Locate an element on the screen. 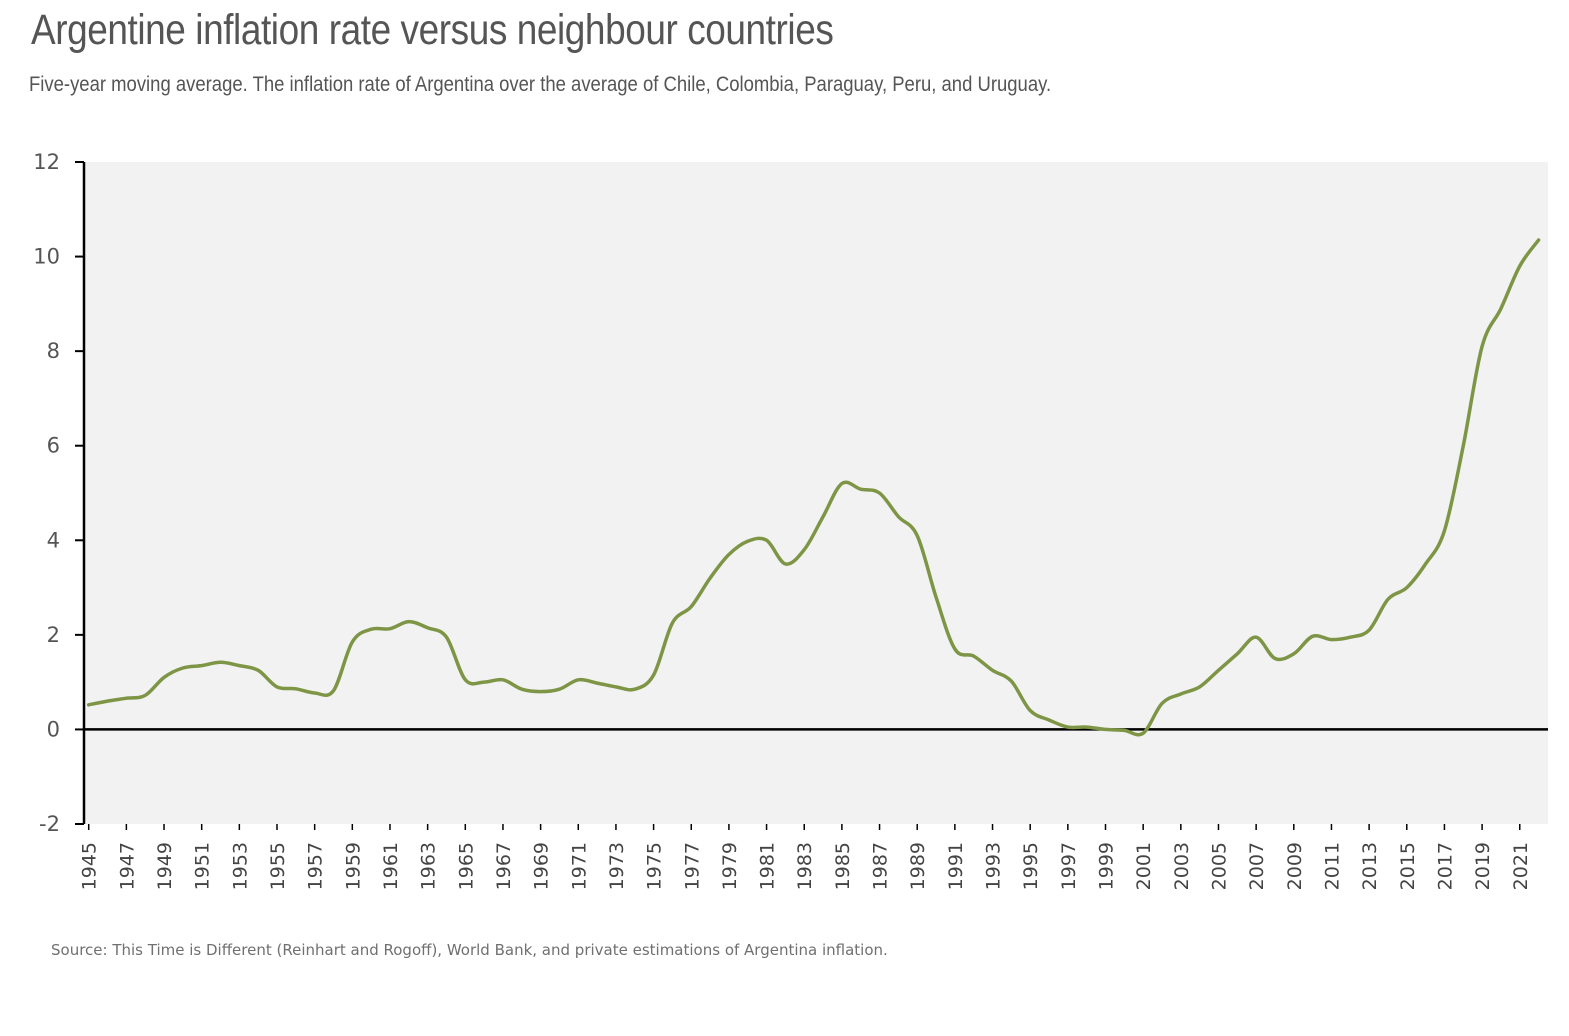  x-tick-label: 1957 is located at coordinates (316, 866).